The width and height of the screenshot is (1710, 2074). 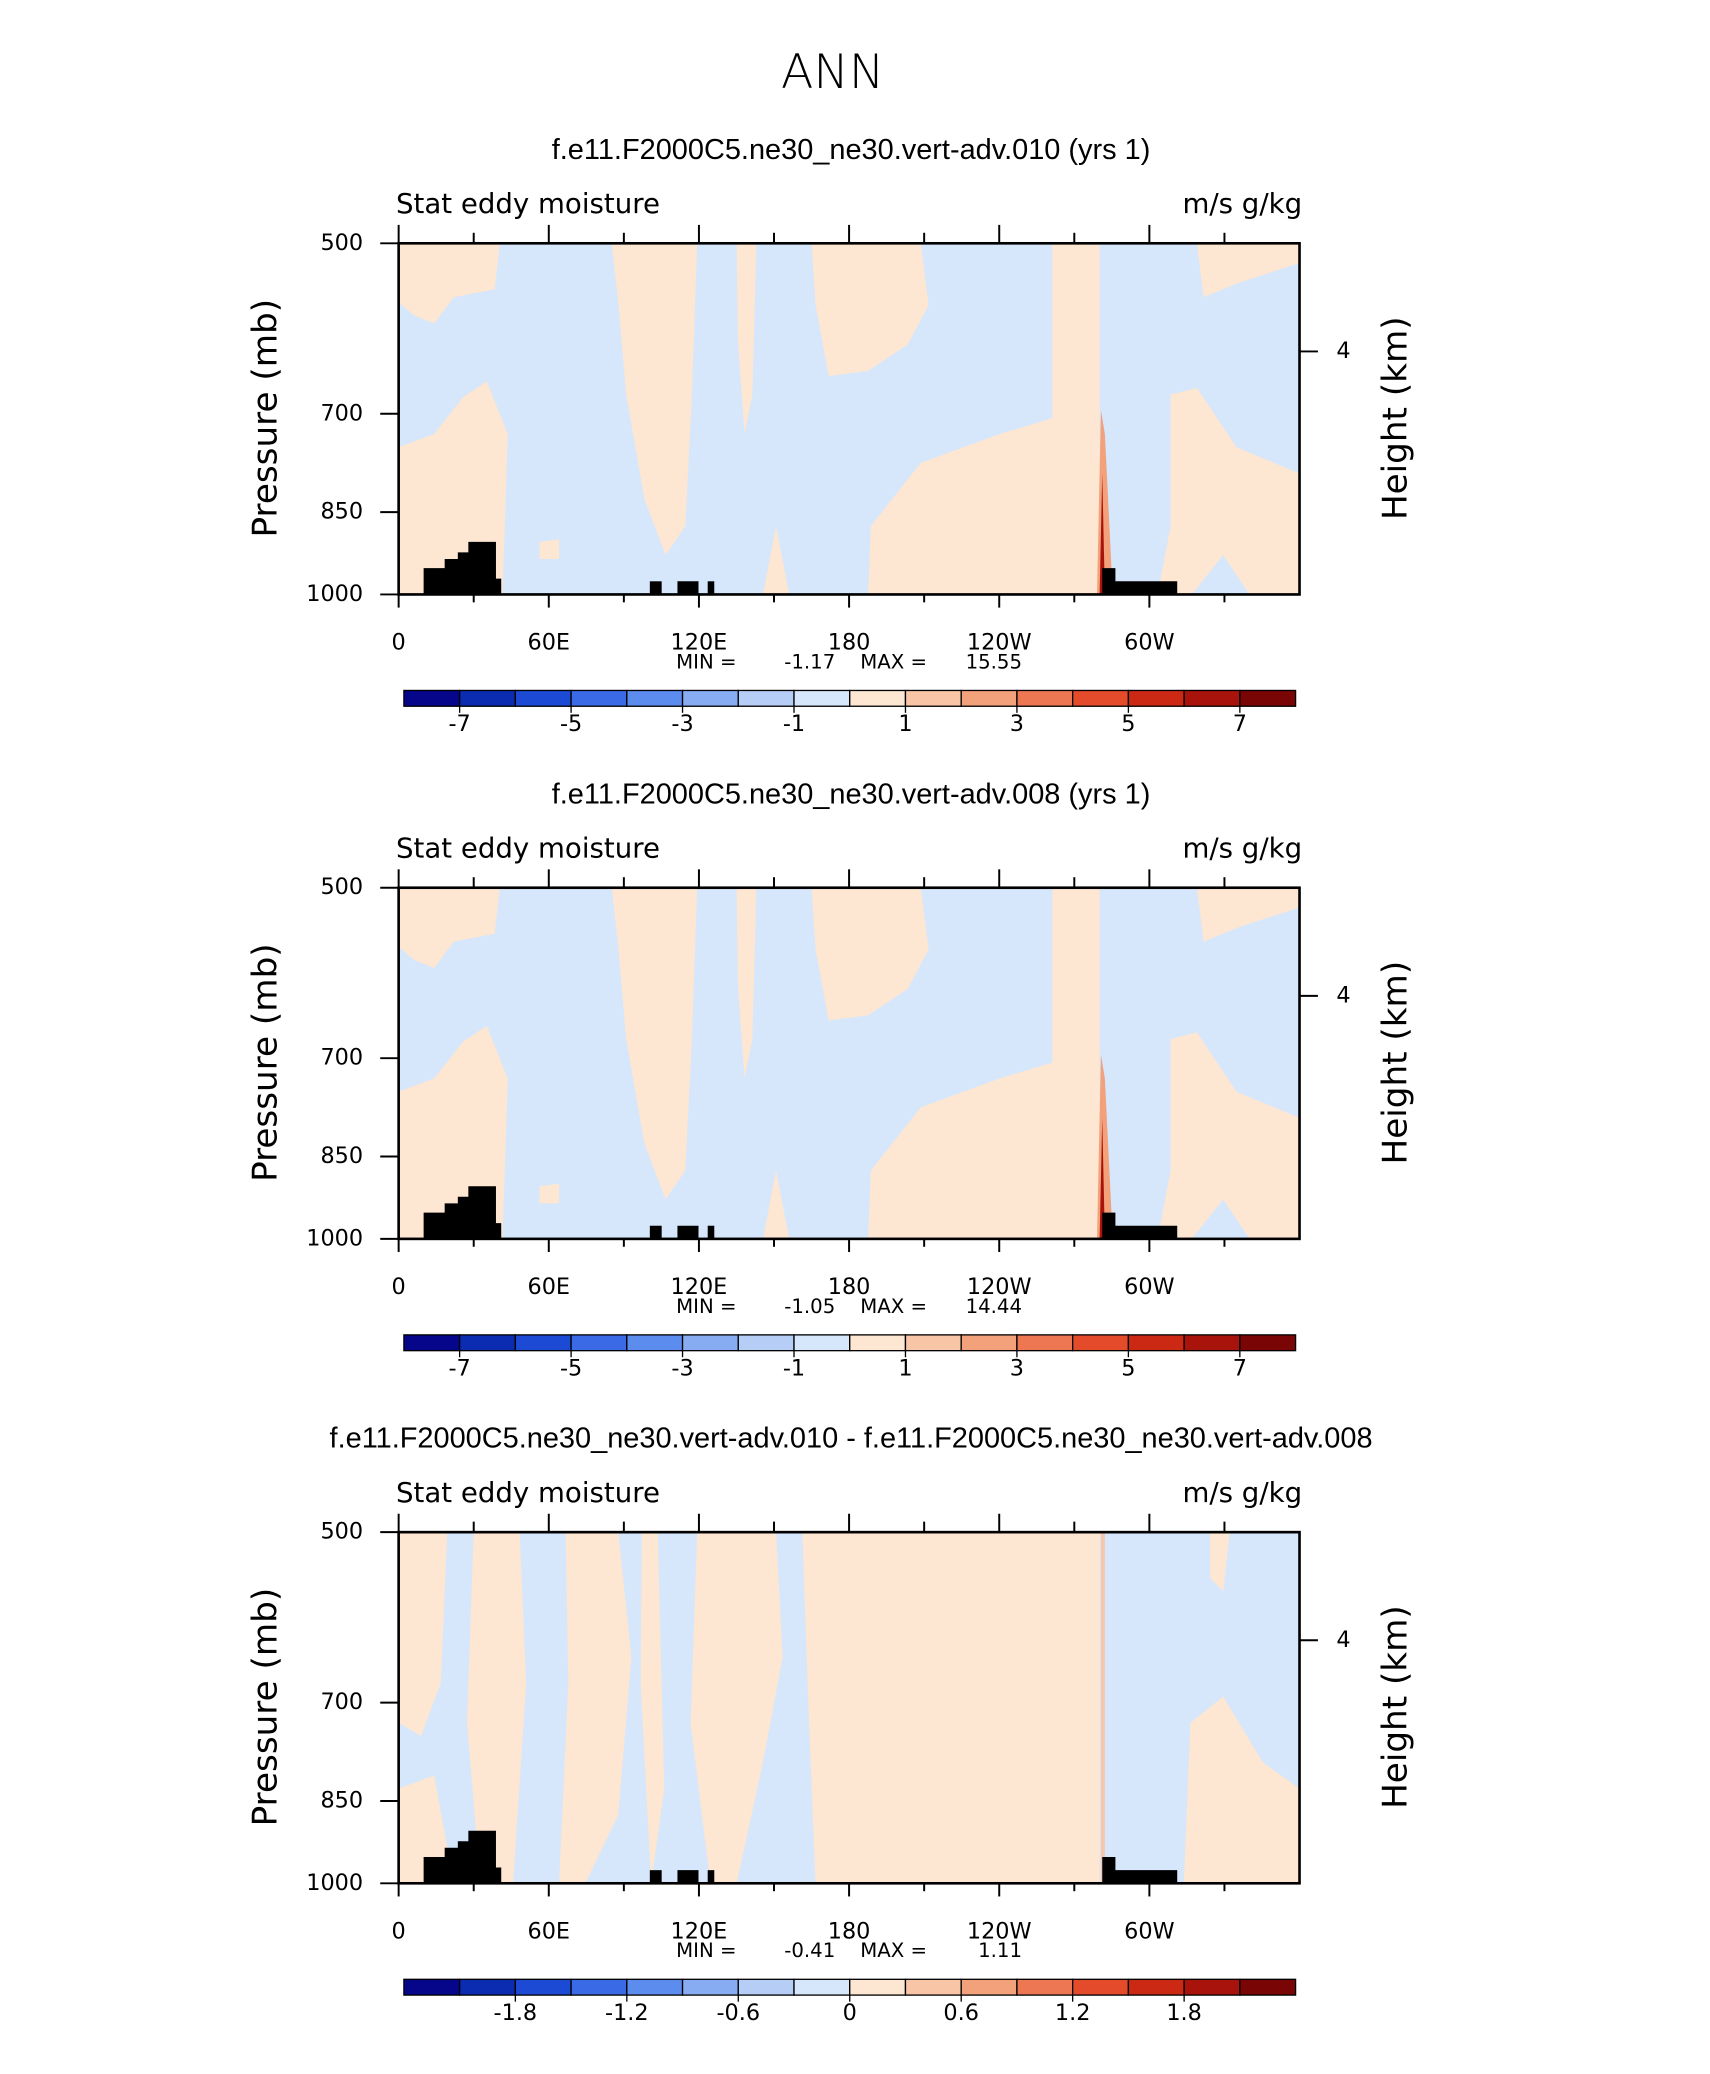 I want to click on max-value: 1.11, so click(x=1000, y=1950).